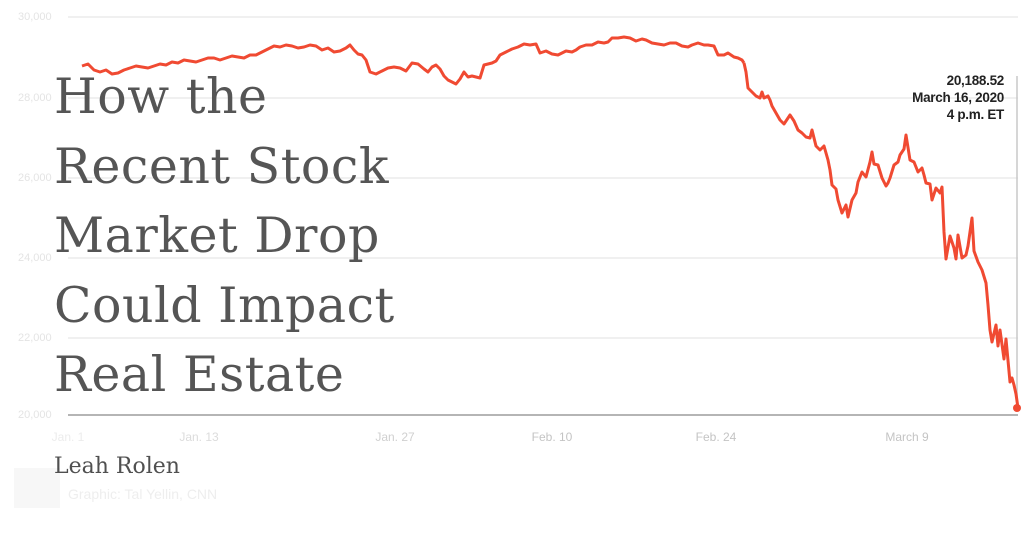 The height and width of the screenshot is (538, 1024). I want to click on title-line: Market Drop, so click(217, 235).